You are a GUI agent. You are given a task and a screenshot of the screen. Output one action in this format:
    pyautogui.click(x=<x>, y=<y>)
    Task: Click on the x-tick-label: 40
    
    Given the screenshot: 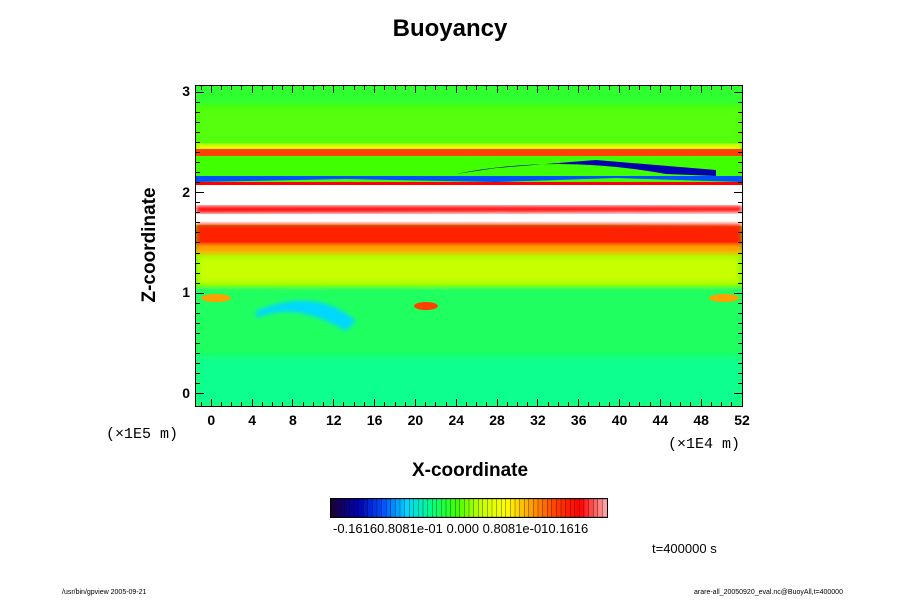 What is the action you would take?
    pyautogui.click(x=619, y=420)
    